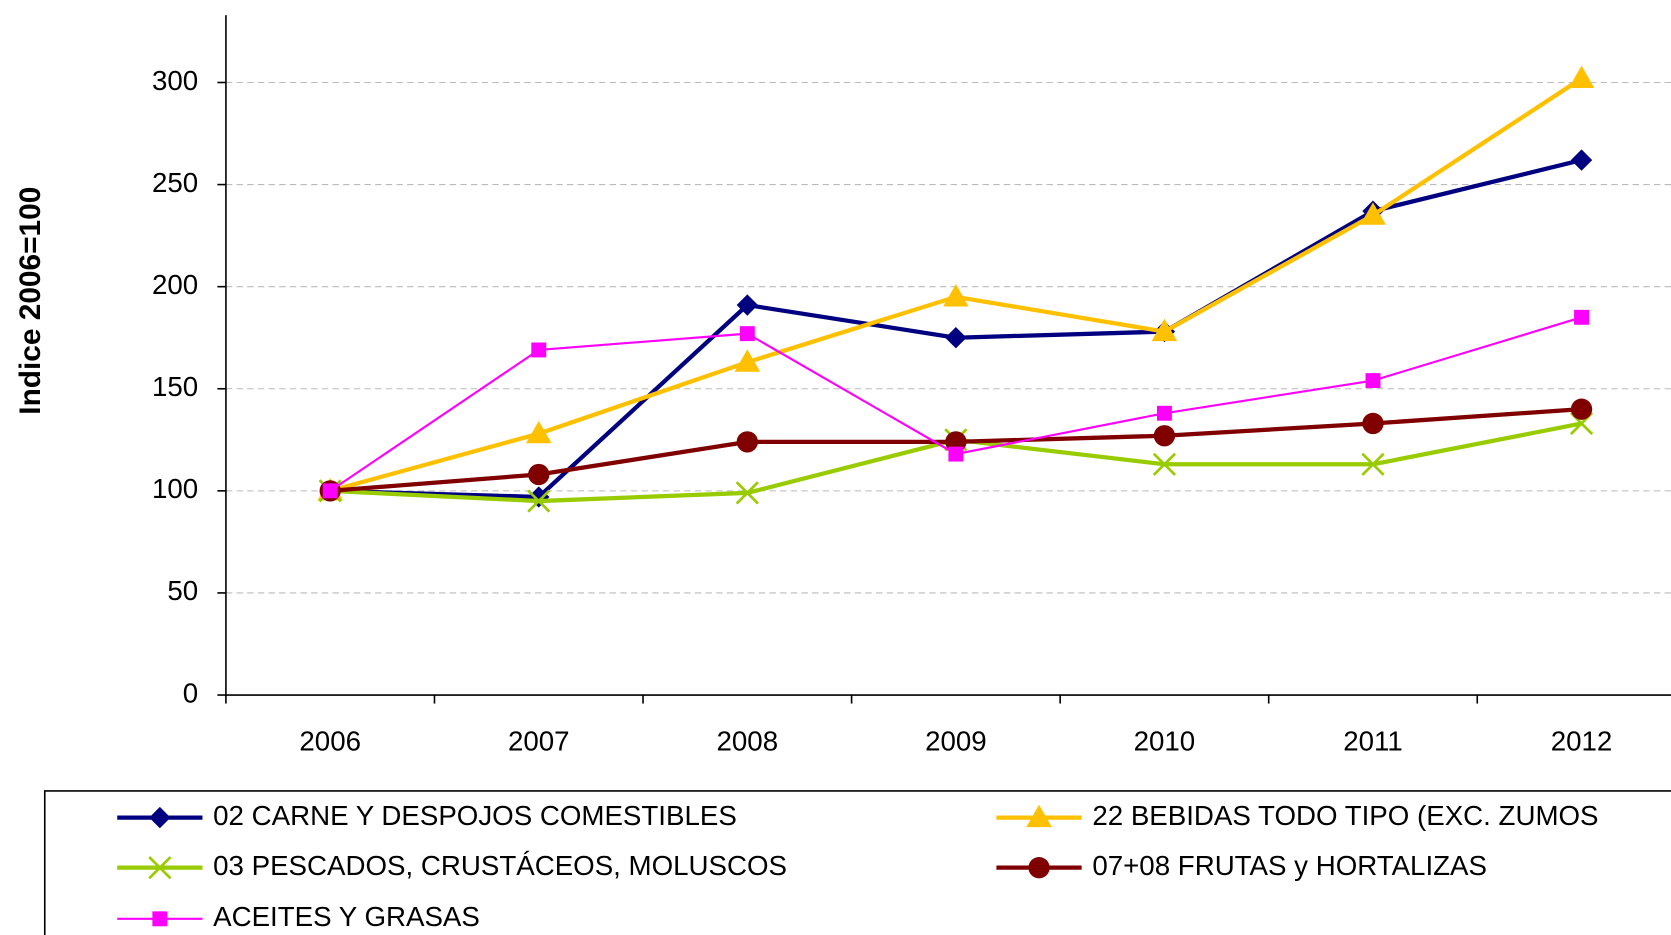  I want to click on y-tick-label: 50, so click(182, 590).